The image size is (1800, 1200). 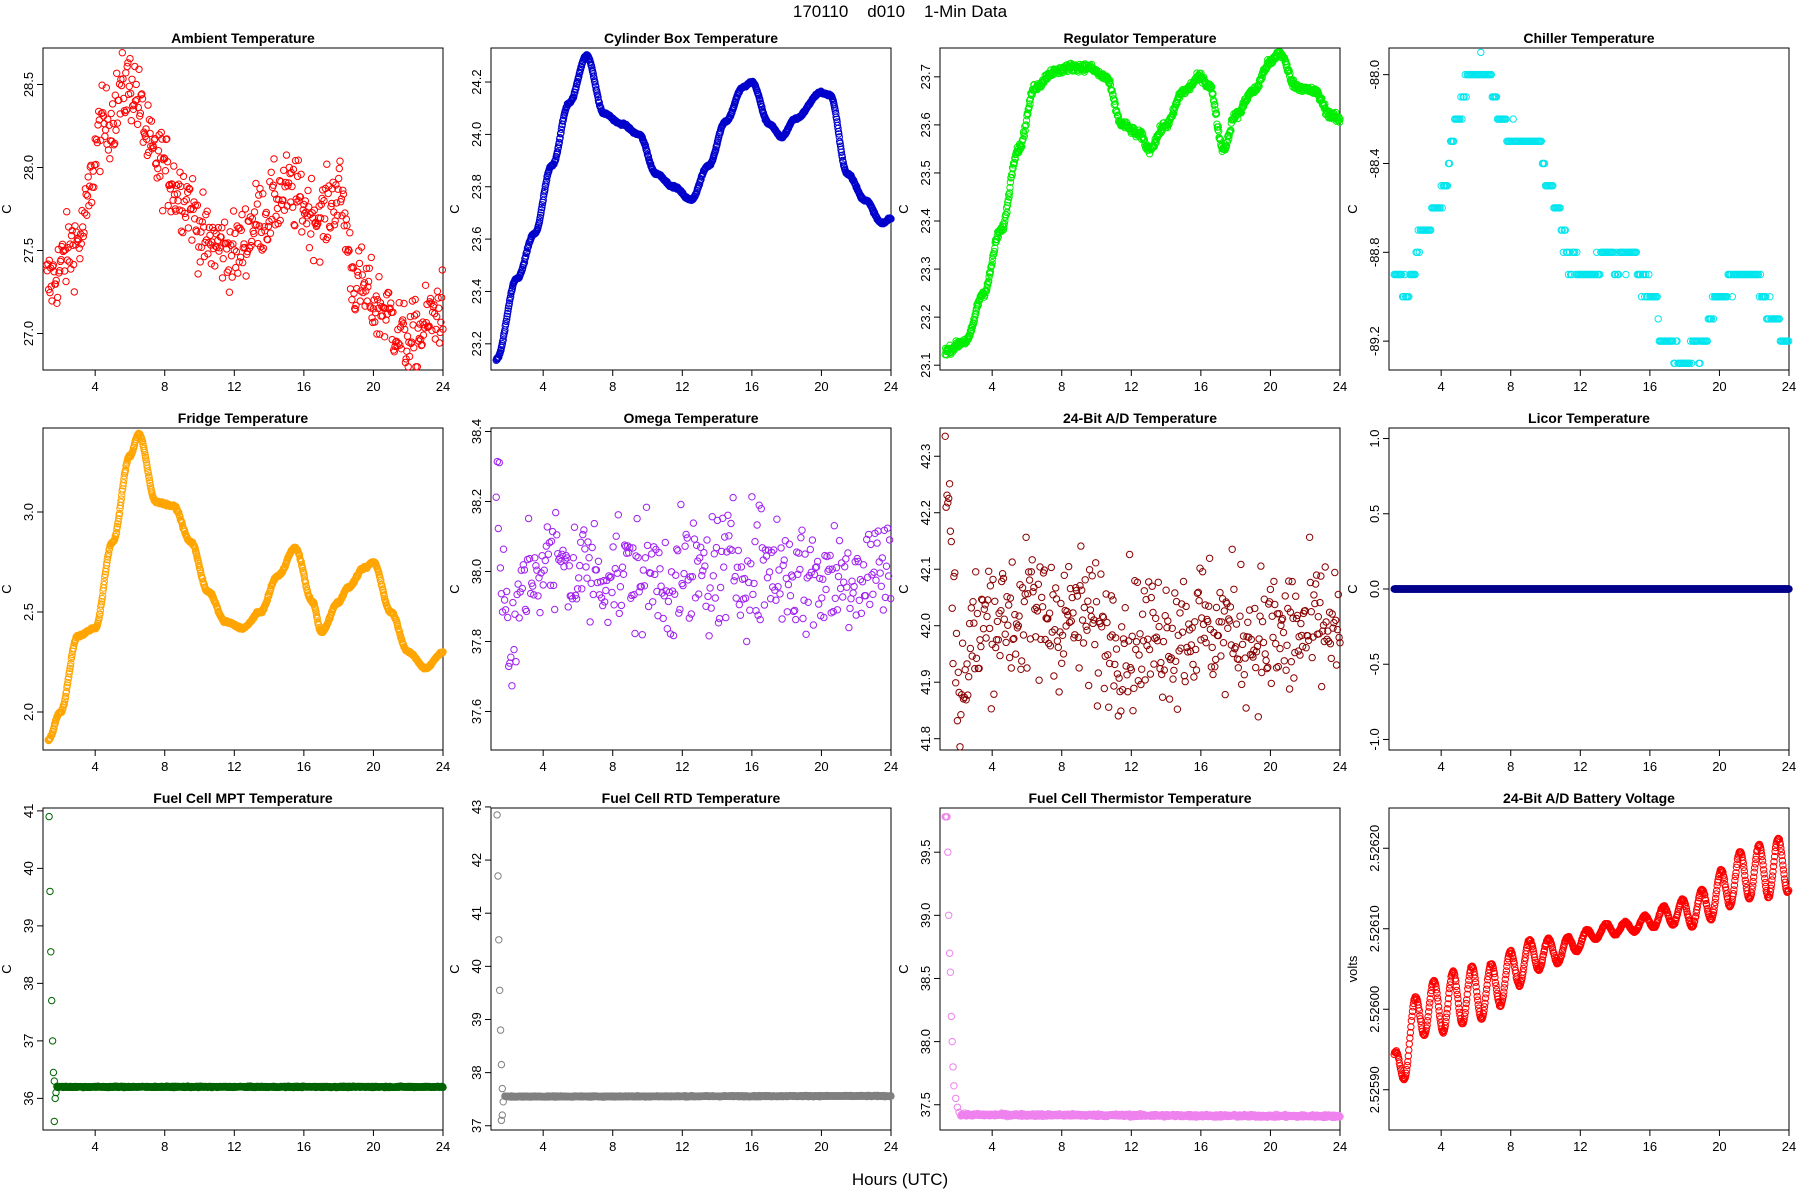 What do you see at coordinates (1589, 418) in the screenshot?
I see `panel-title: Licor Temperature` at bounding box center [1589, 418].